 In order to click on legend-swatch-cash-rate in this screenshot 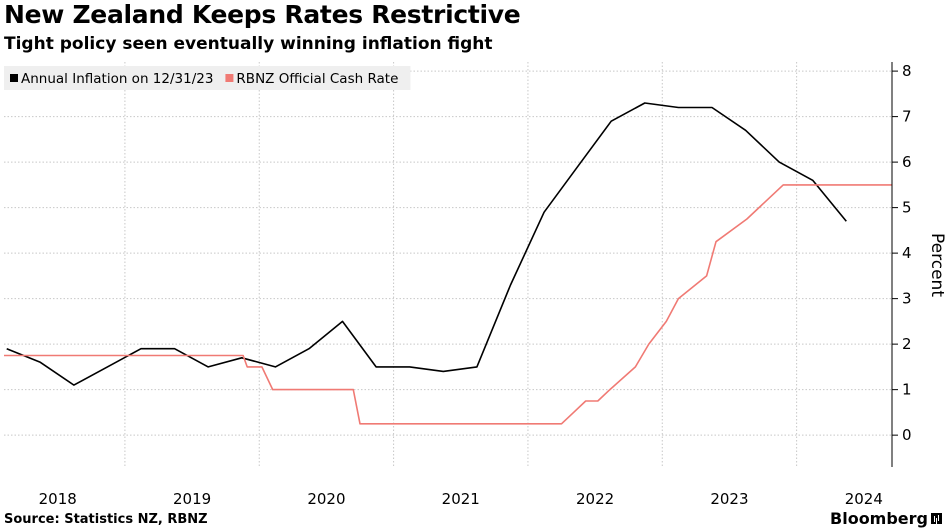, I will do `click(229, 78)`.